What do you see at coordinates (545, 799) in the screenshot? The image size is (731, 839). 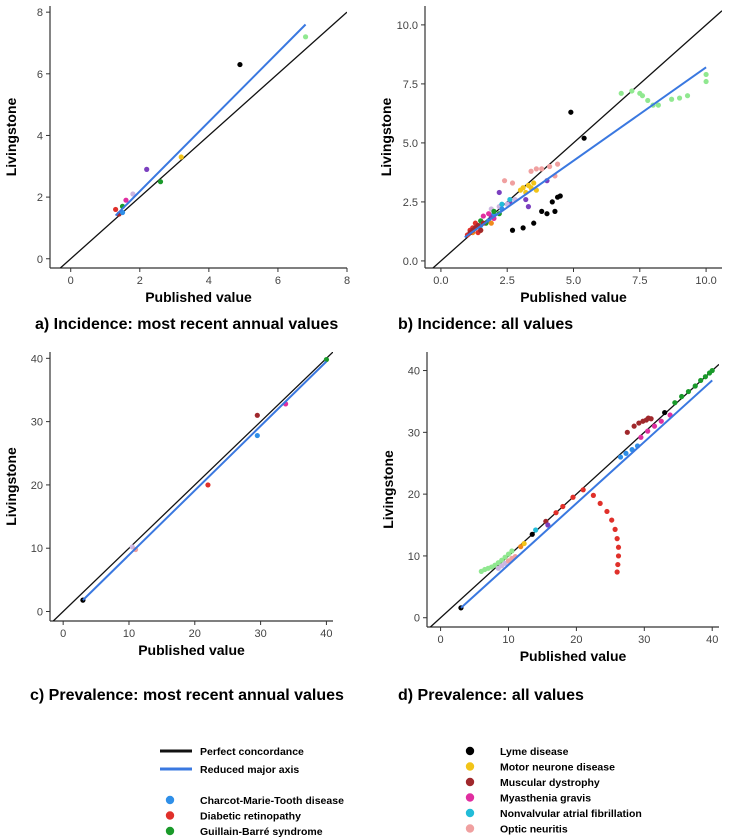 I see `legend-label: Myasthenia gravis` at bounding box center [545, 799].